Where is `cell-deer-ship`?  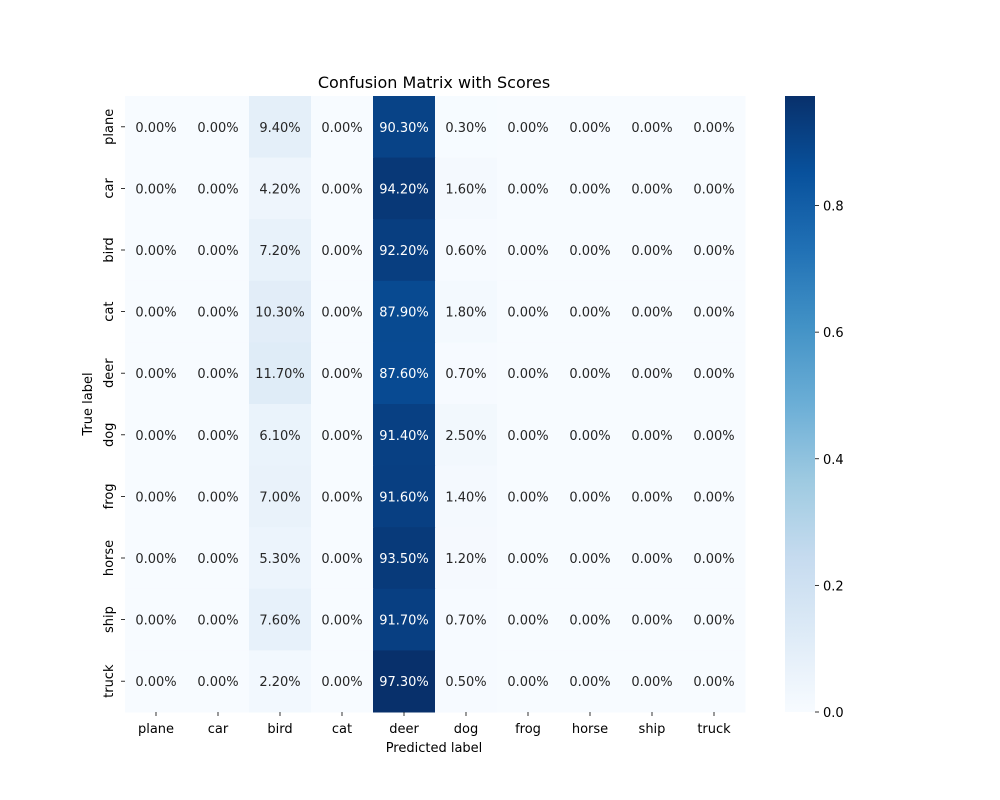
cell-deer-ship is located at coordinates (652, 373).